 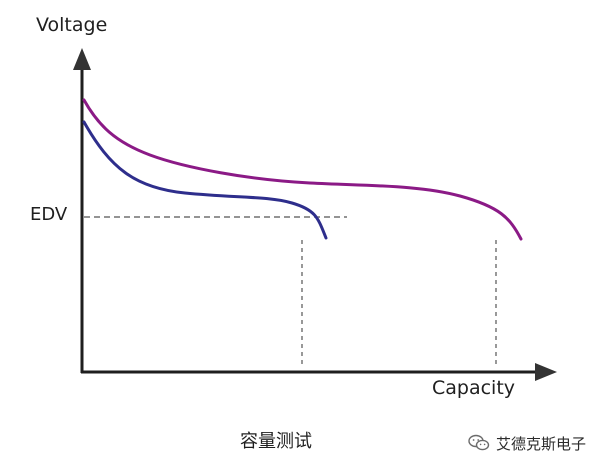 I want to click on y-axis-title: Voltage, so click(x=72, y=25).